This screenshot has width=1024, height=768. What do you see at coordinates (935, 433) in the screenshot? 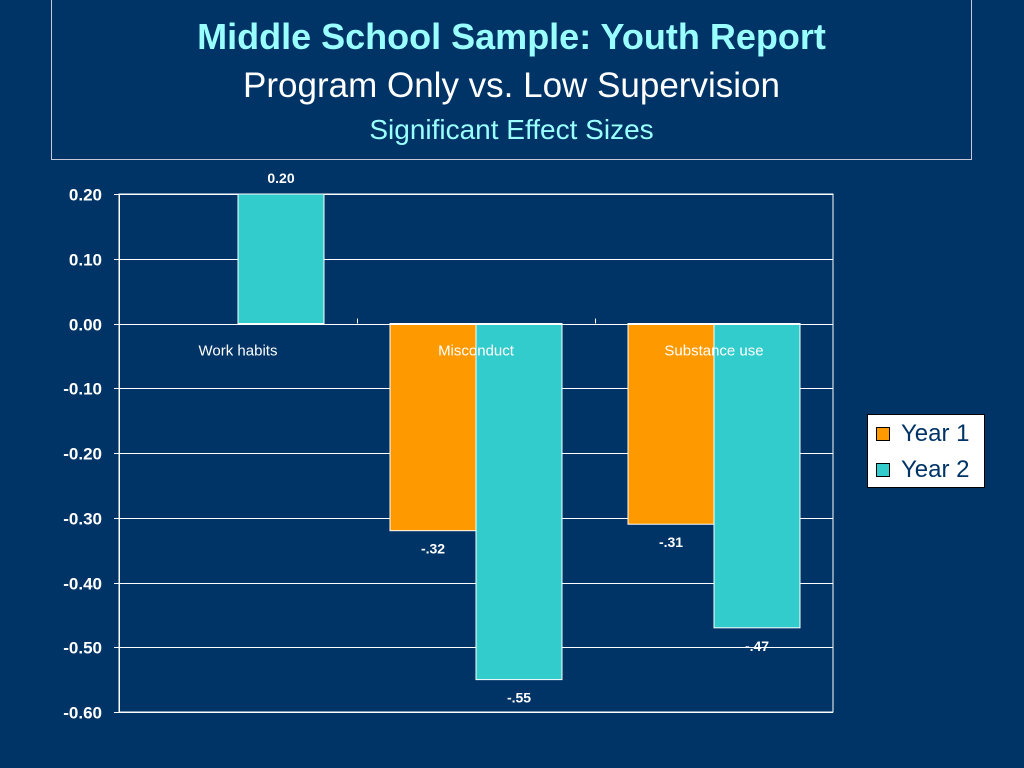
I see `legend-label-year-1: Year 1` at bounding box center [935, 433].